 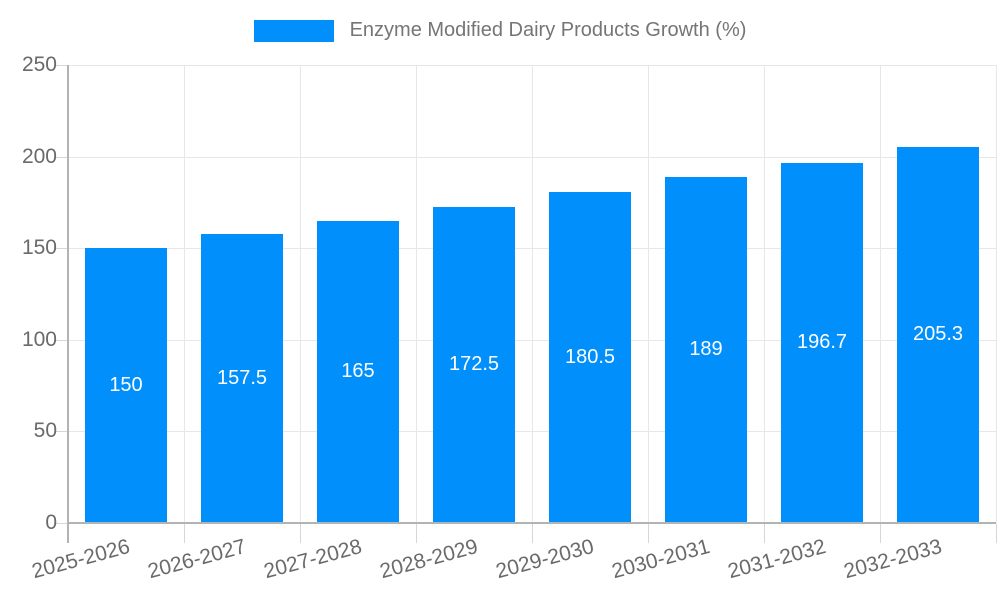 I want to click on bar: 196.7, so click(x=822, y=342).